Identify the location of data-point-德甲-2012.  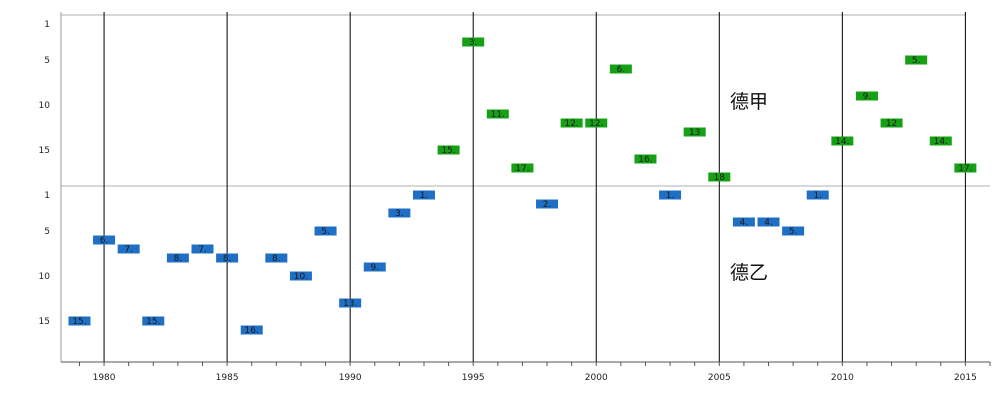
(891, 123).